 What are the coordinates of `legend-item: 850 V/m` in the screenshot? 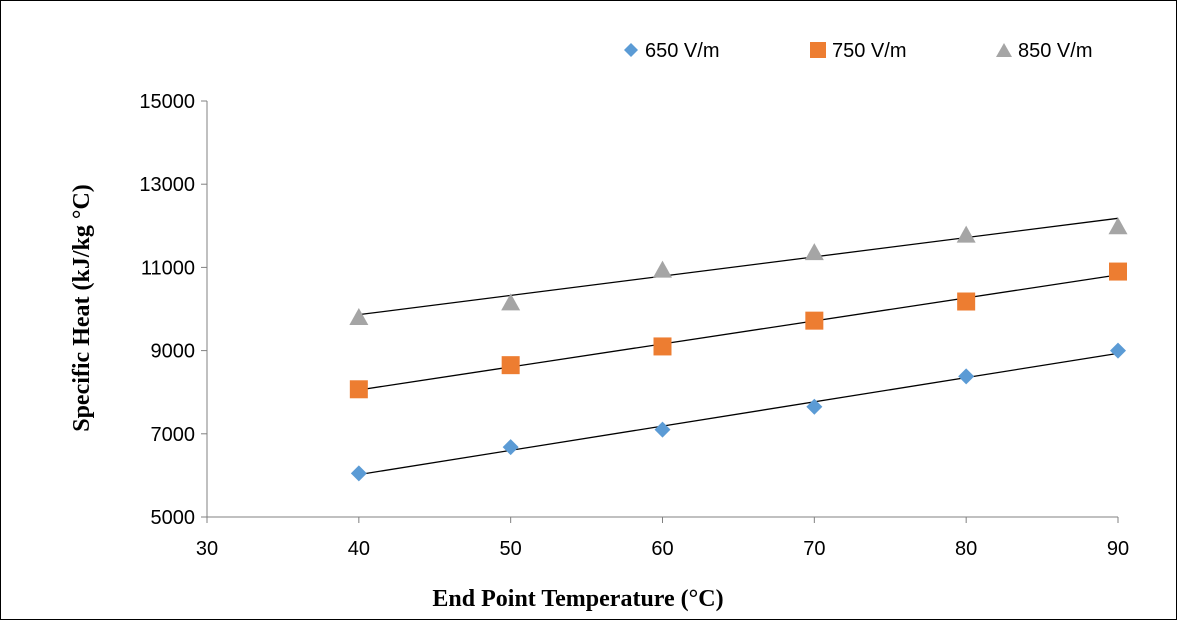 It's located at (1044, 51).